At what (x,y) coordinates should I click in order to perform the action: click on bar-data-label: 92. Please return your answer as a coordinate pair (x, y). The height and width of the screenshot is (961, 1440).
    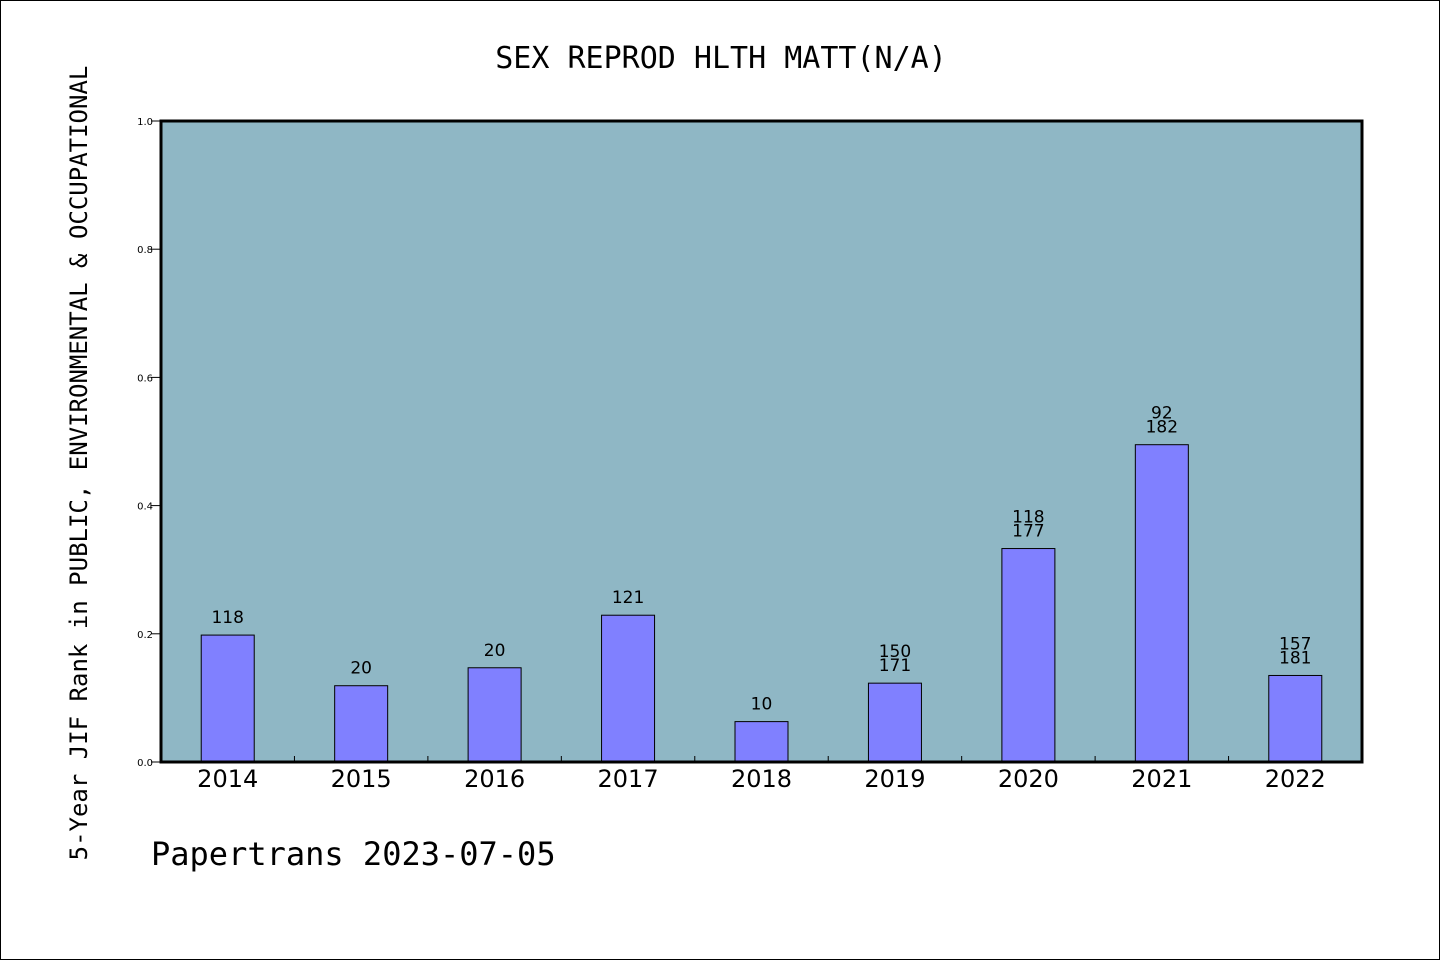
    Looking at the image, I should click on (1162, 414).